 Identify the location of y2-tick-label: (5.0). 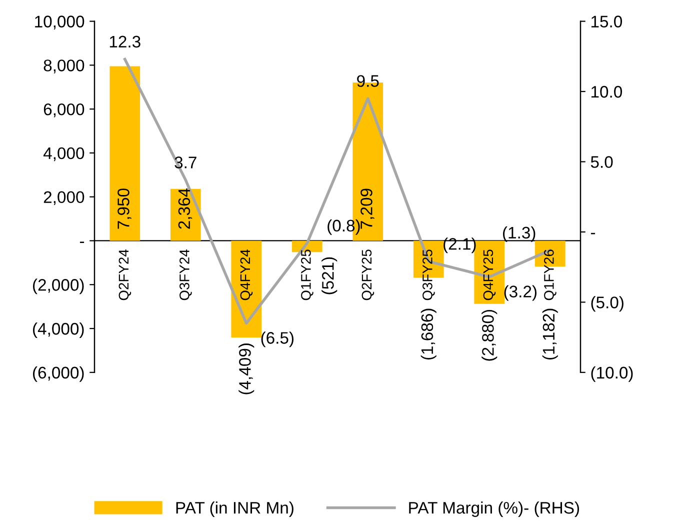
(607, 304).